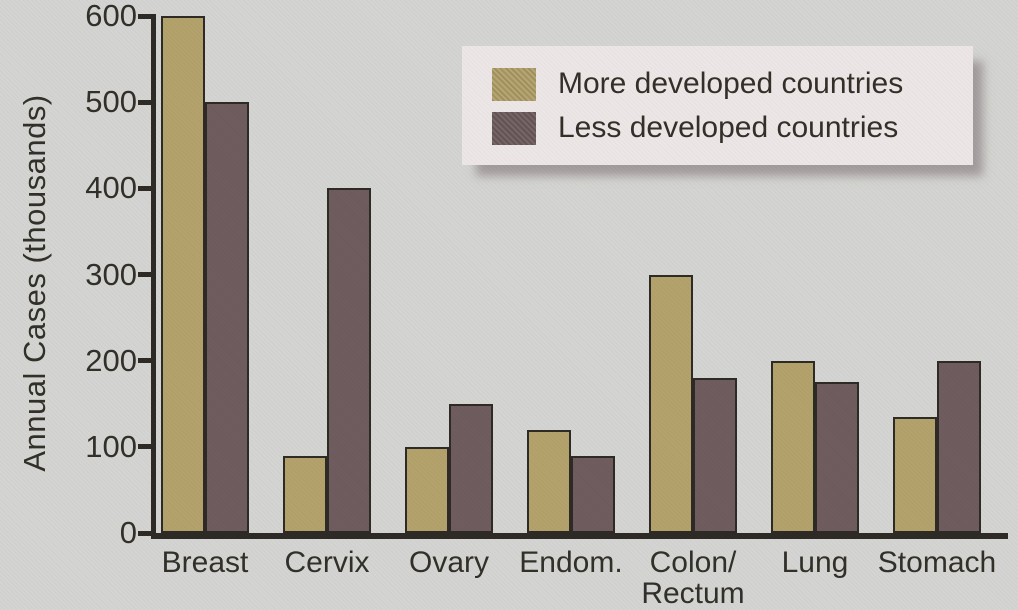 Image resolution: width=1018 pixels, height=610 pixels. Describe the element at coordinates (111, 102) in the screenshot. I see `y-tick-label: 500` at that location.